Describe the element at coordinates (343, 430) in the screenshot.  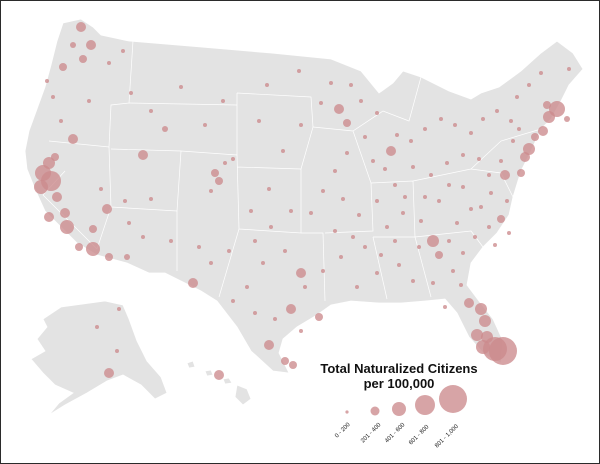
I see `legend-label: 0 - 200` at that location.